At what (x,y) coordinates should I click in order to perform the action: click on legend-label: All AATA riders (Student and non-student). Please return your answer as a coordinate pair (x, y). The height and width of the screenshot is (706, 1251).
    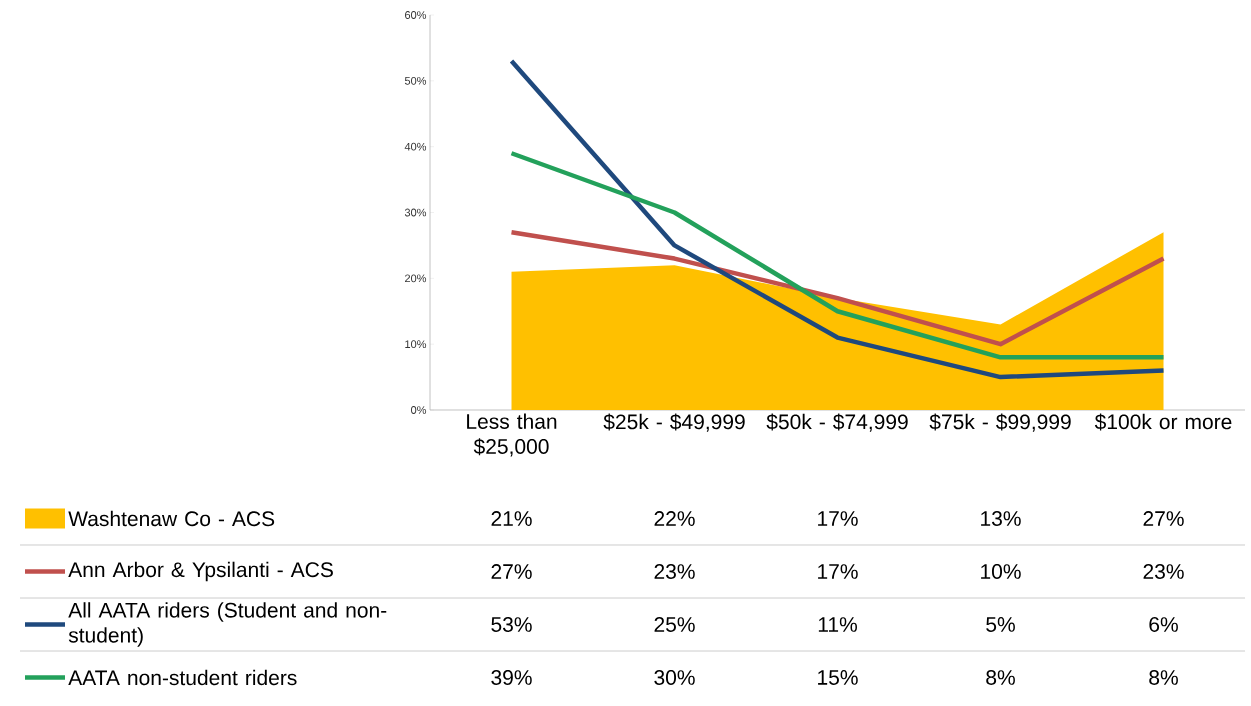
    Looking at the image, I should click on (227, 624).